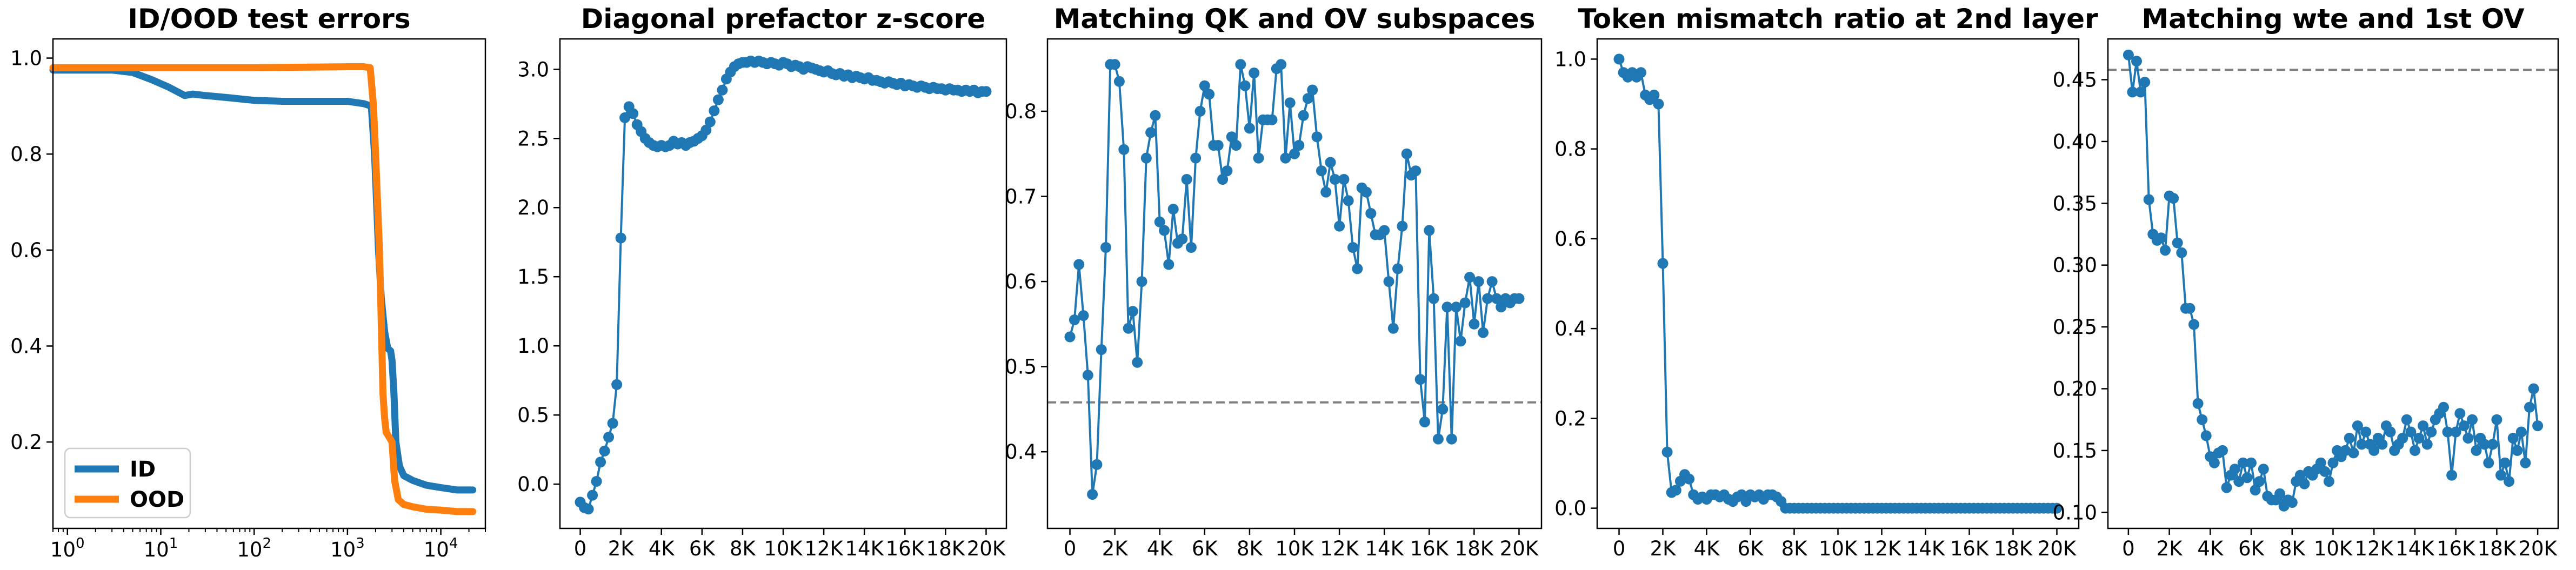  I want to click on y-tick-label: 0.30, so click(2075, 265).